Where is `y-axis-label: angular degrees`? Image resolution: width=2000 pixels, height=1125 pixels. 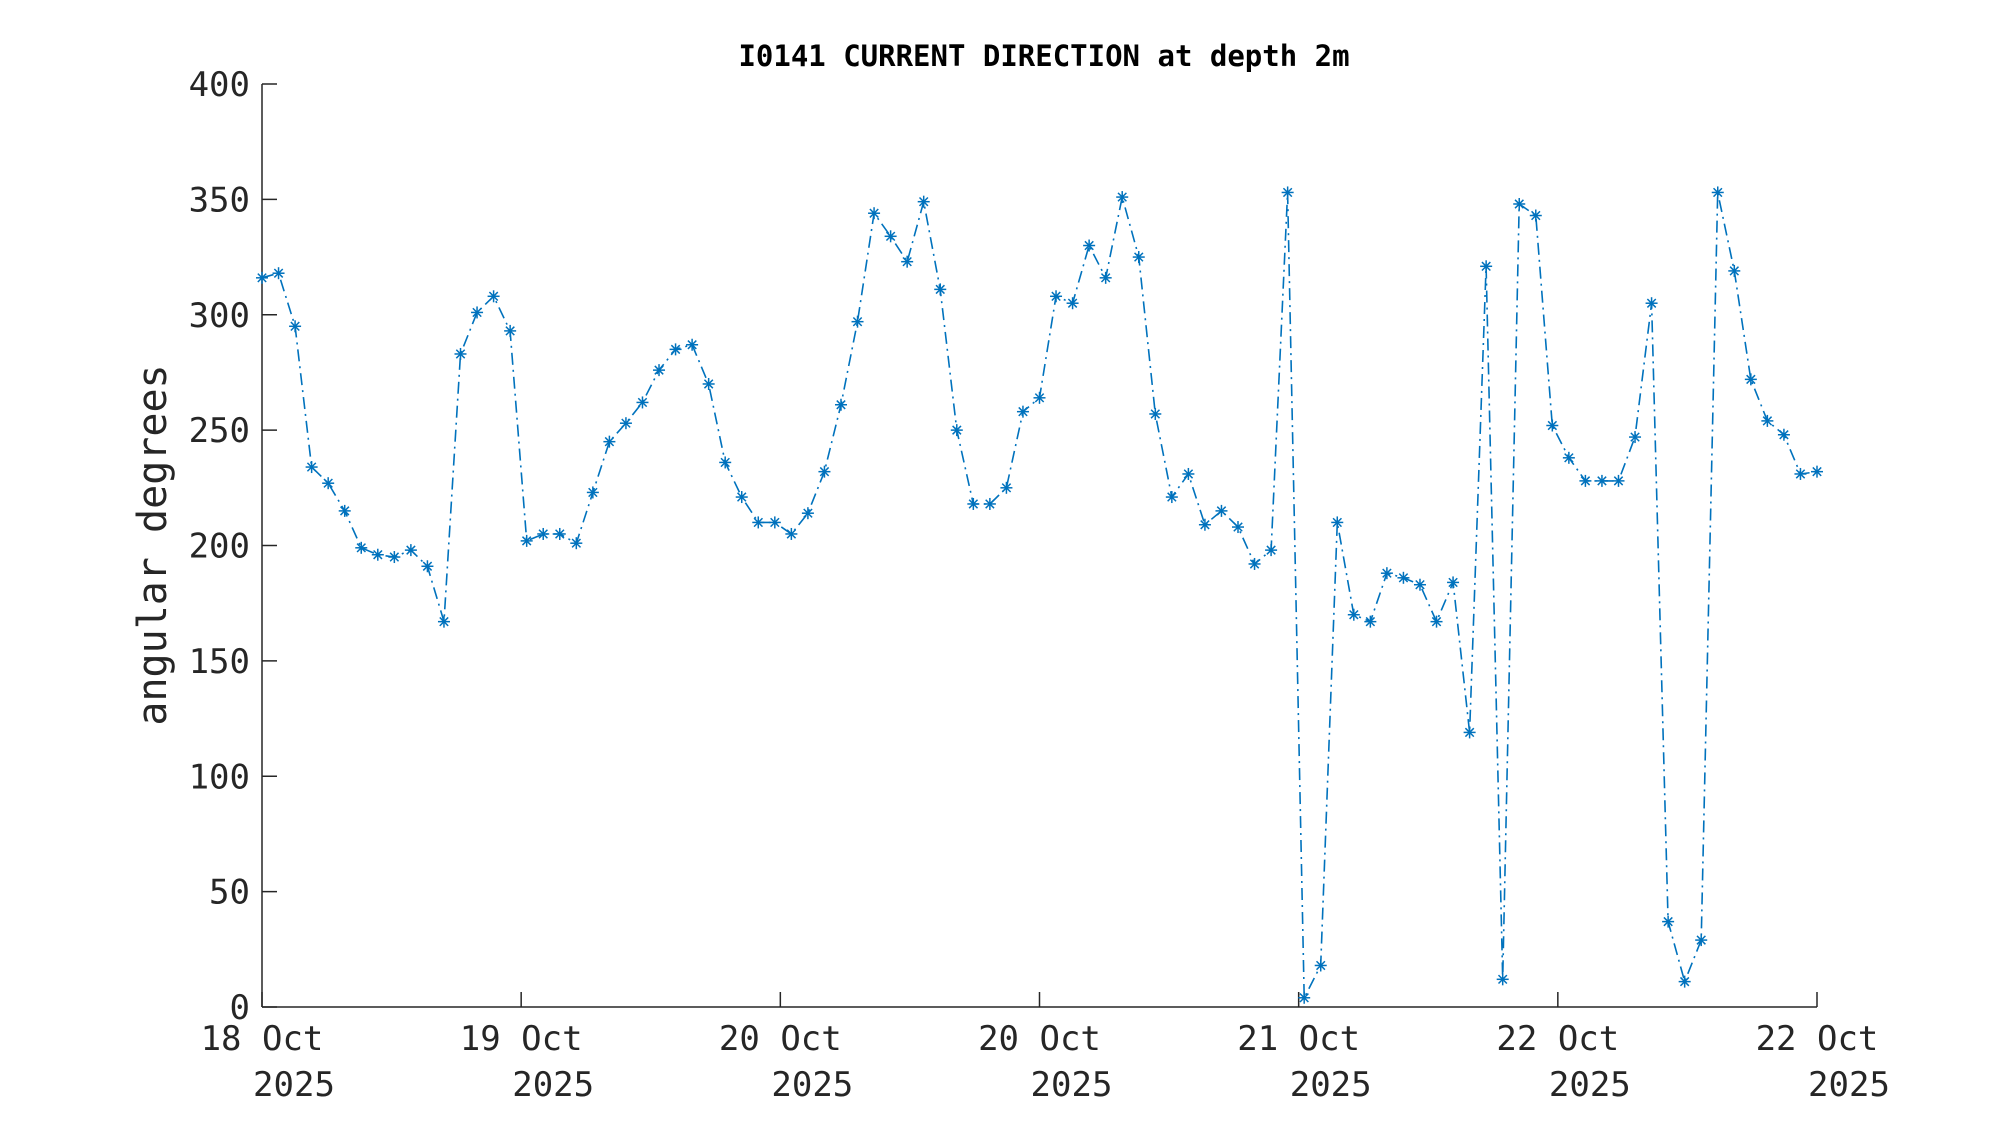 y-axis-label: angular degrees is located at coordinates (153, 544).